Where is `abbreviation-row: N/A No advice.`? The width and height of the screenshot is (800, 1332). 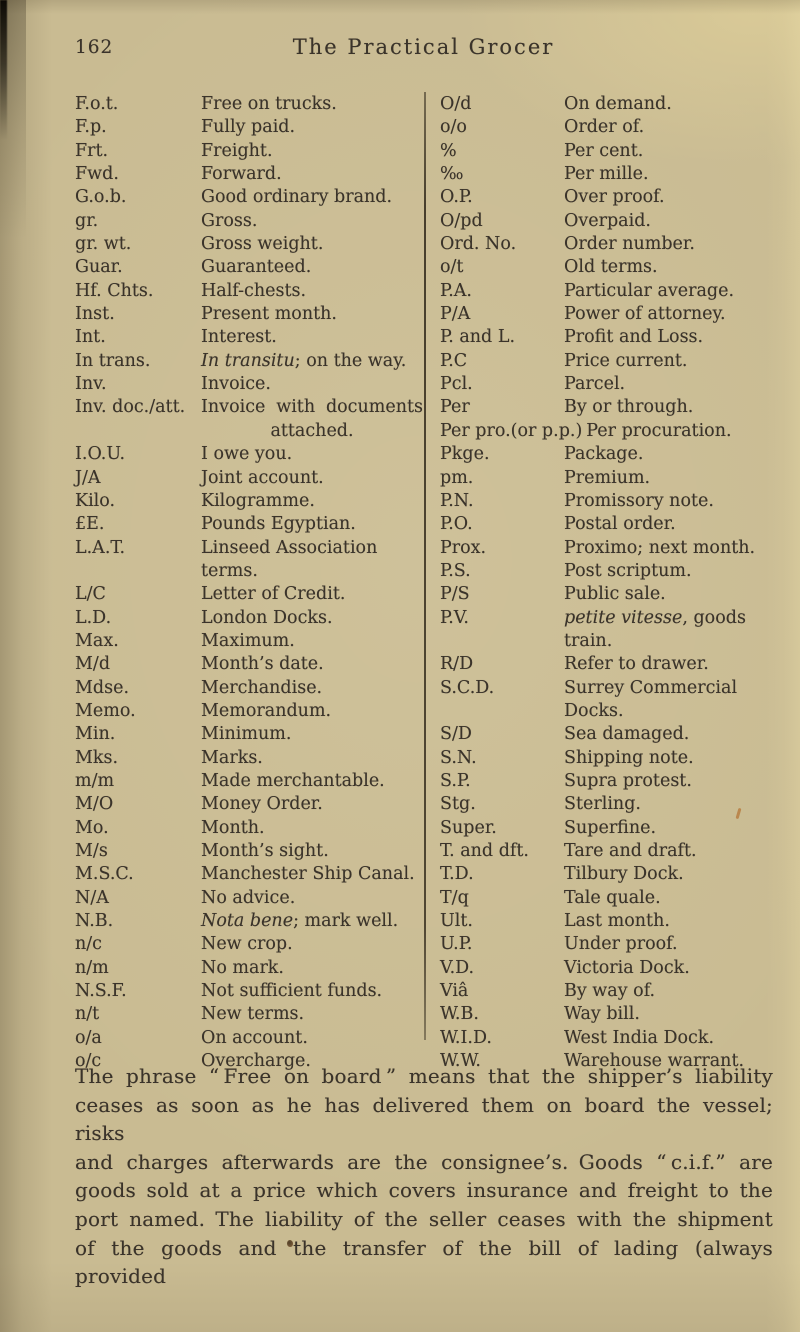
abbreviation-row: N/A No advice. is located at coordinates (249, 898).